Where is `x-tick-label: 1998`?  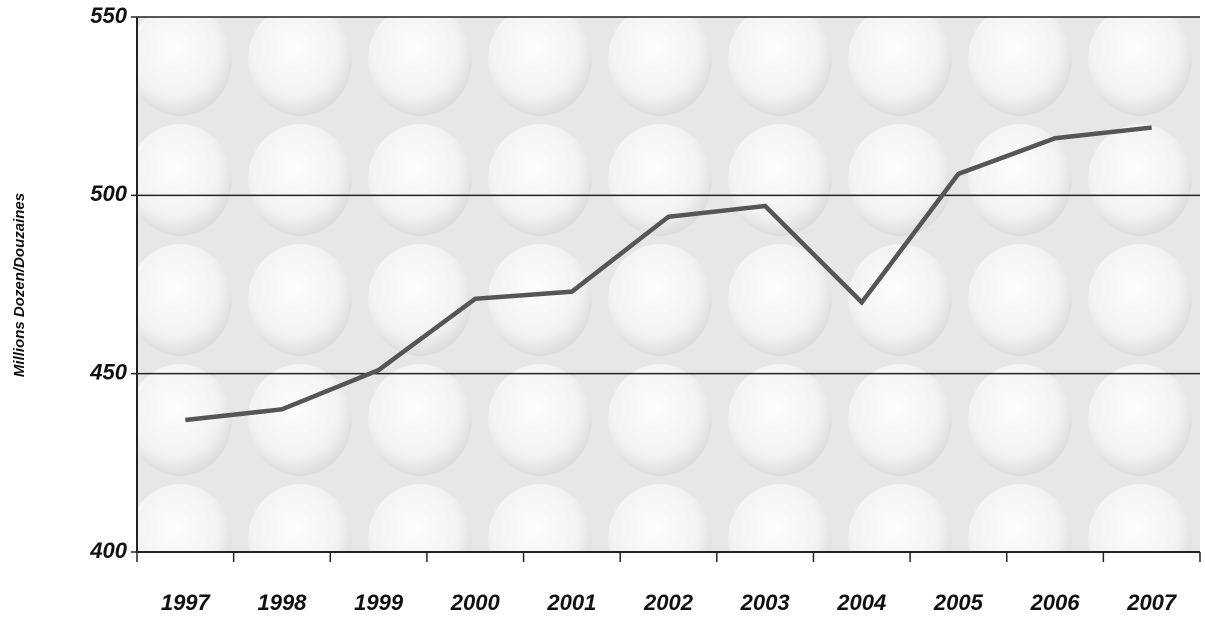
x-tick-label: 1998 is located at coordinates (282, 602).